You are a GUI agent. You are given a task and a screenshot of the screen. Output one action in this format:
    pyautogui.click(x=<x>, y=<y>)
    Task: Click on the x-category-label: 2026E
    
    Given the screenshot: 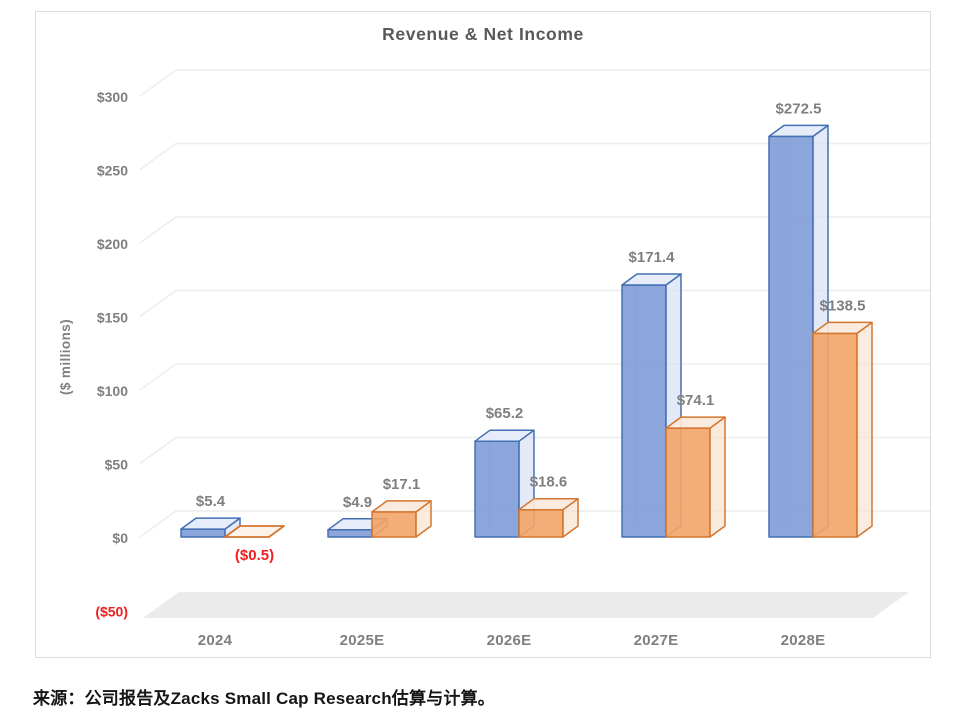 What is the action you would take?
    pyautogui.click(x=509, y=640)
    